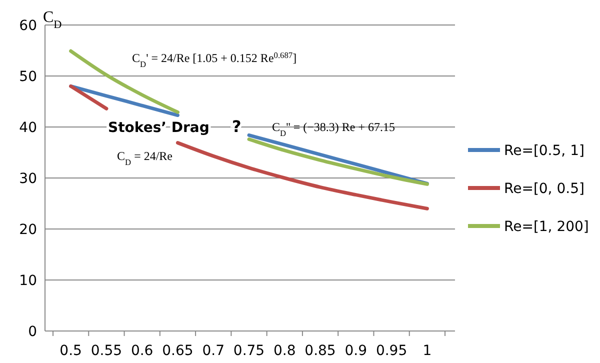 This screenshot has width=600, height=363. Describe the element at coordinates (159, 128) in the screenshot. I see `annotation: Stokes’ Drag` at that location.